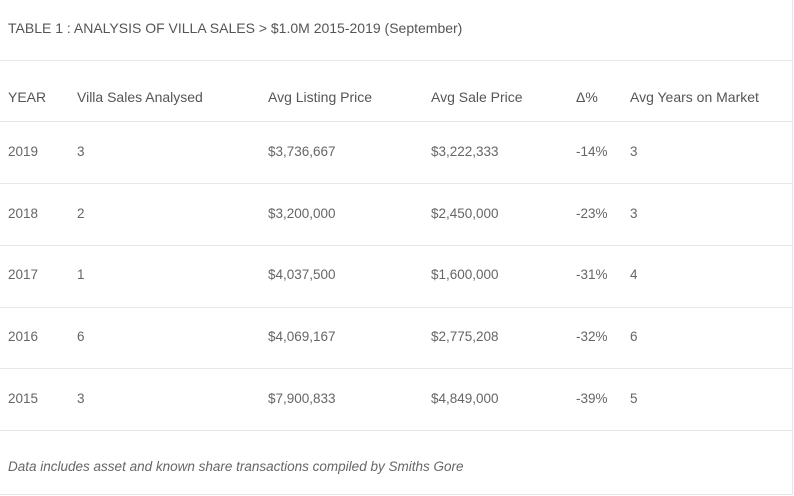 This screenshot has height=496, width=794. What do you see at coordinates (302, 151) in the screenshot?
I see `cell-avg-listing-price: $3,736,667` at bounding box center [302, 151].